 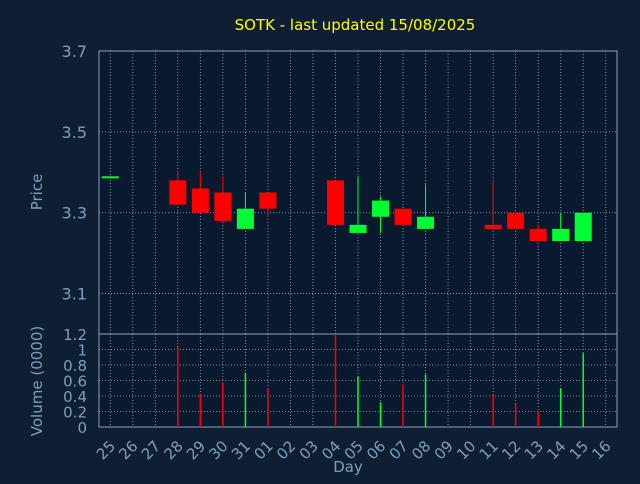 I want to click on volume-tick-label: 0, so click(x=82, y=428).